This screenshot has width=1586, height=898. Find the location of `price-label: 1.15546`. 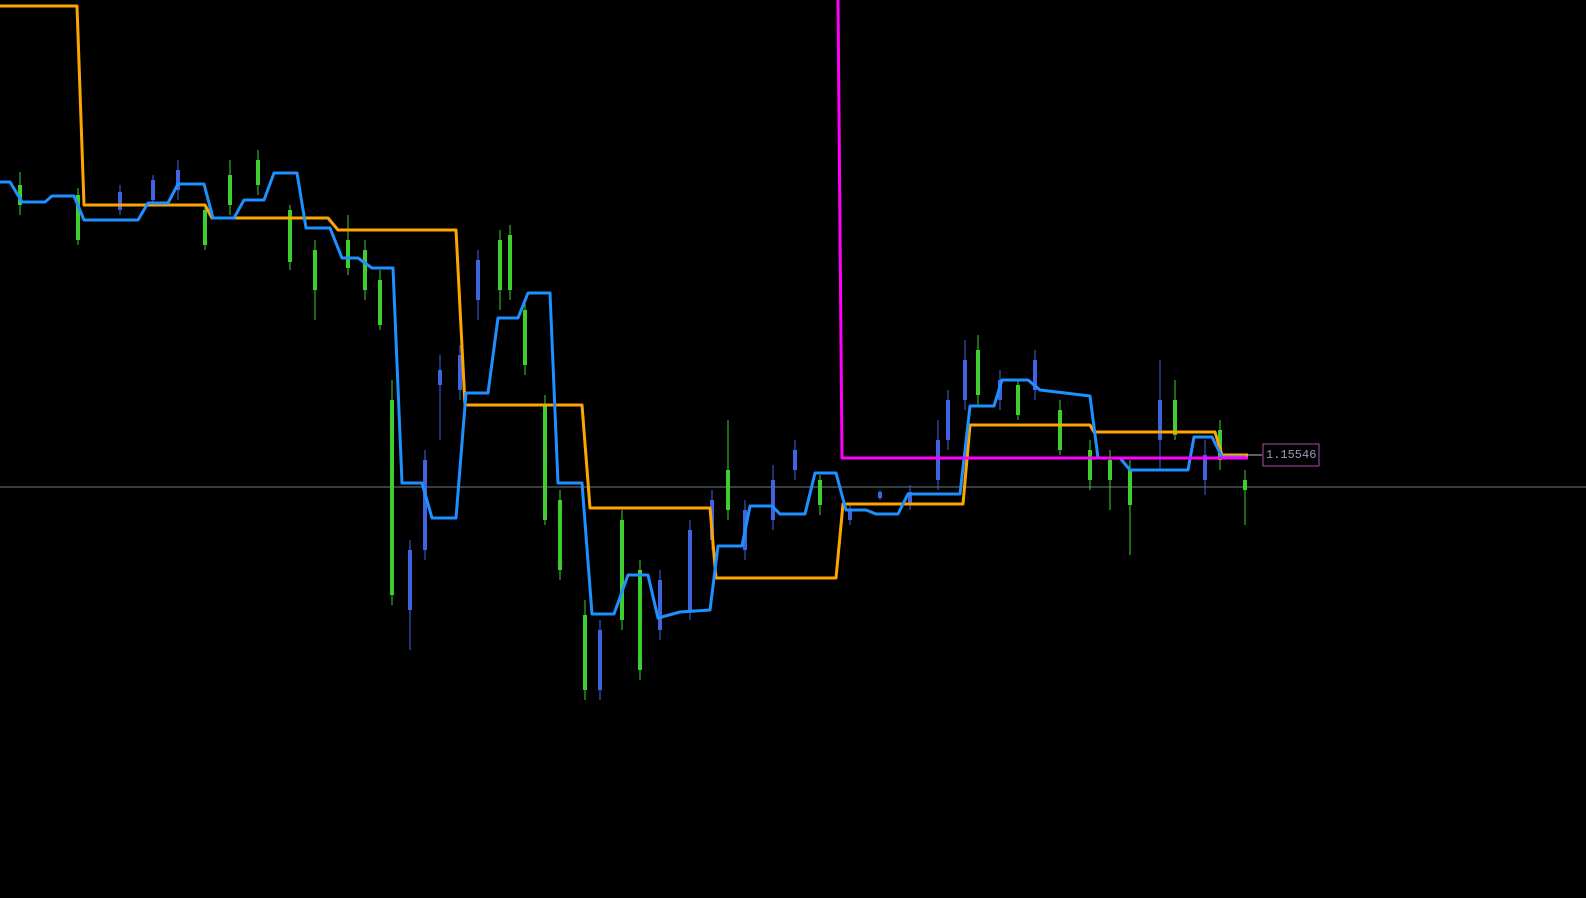

price-label: 1.15546 is located at coordinates (1291, 455).